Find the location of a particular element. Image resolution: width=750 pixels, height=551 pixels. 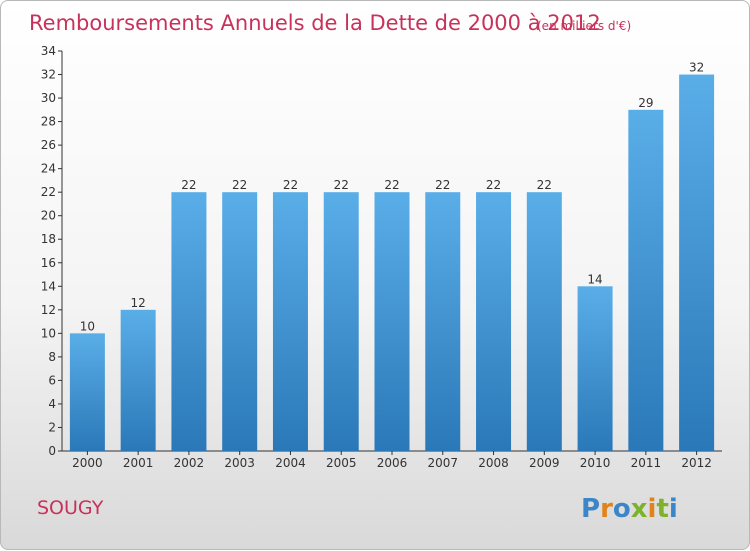

x-tick-label: 2011 is located at coordinates (646, 463).